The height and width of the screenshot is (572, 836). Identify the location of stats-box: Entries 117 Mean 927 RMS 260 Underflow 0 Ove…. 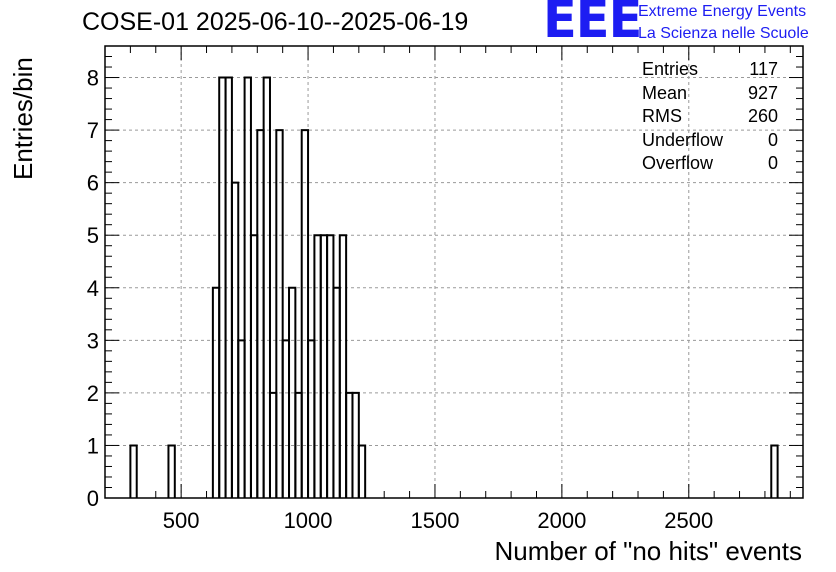
(711, 117).